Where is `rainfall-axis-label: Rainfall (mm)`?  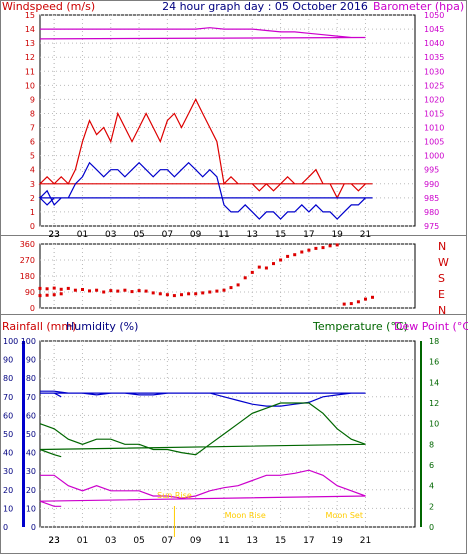
rainfall-axis-label: Rainfall (mm) is located at coordinates (39, 326).